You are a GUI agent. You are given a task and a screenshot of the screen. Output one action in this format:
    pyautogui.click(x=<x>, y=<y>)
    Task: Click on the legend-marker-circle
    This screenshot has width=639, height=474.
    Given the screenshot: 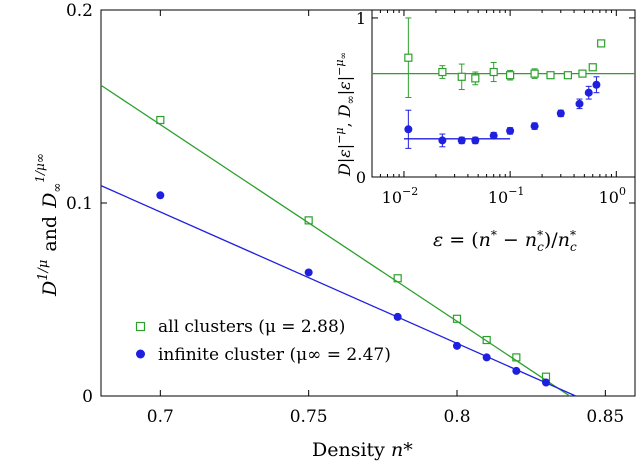 What is the action you would take?
    pyautogui.click(x=140, y=354)
    